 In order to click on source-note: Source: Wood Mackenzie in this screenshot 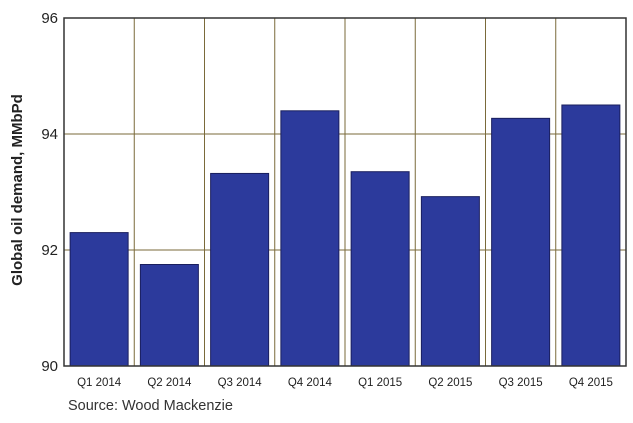, I will do `click(150, 406)`.